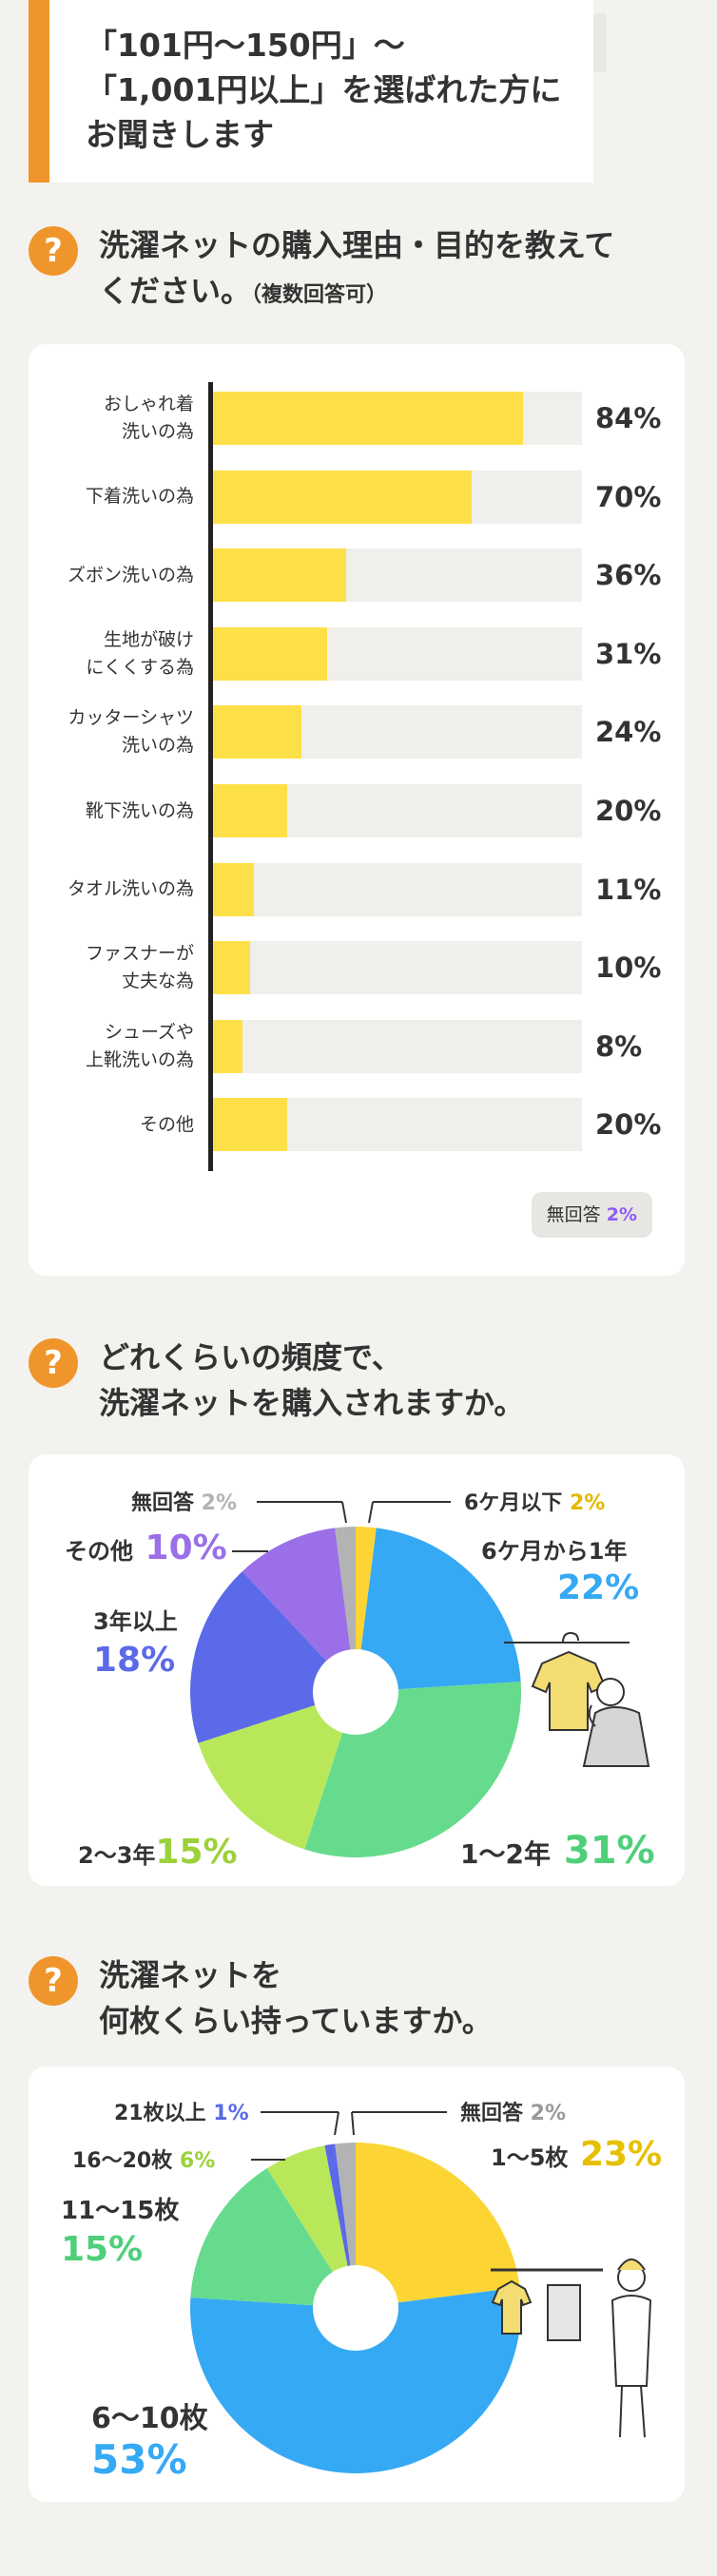  I want to click on bar-category-label: シューズや 上靴洗いの為, so click(139, 1046).